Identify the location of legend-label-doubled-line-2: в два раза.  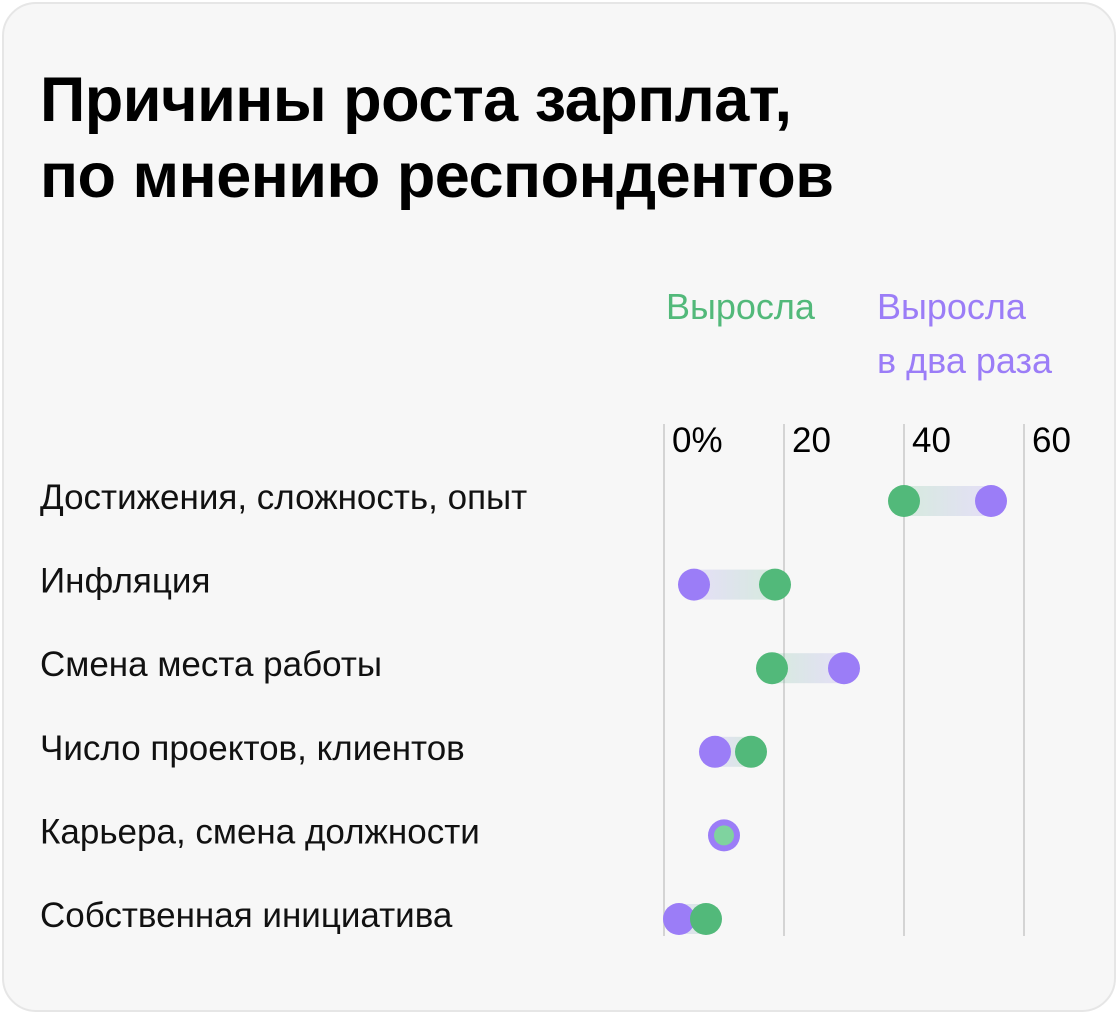
(965, 360).